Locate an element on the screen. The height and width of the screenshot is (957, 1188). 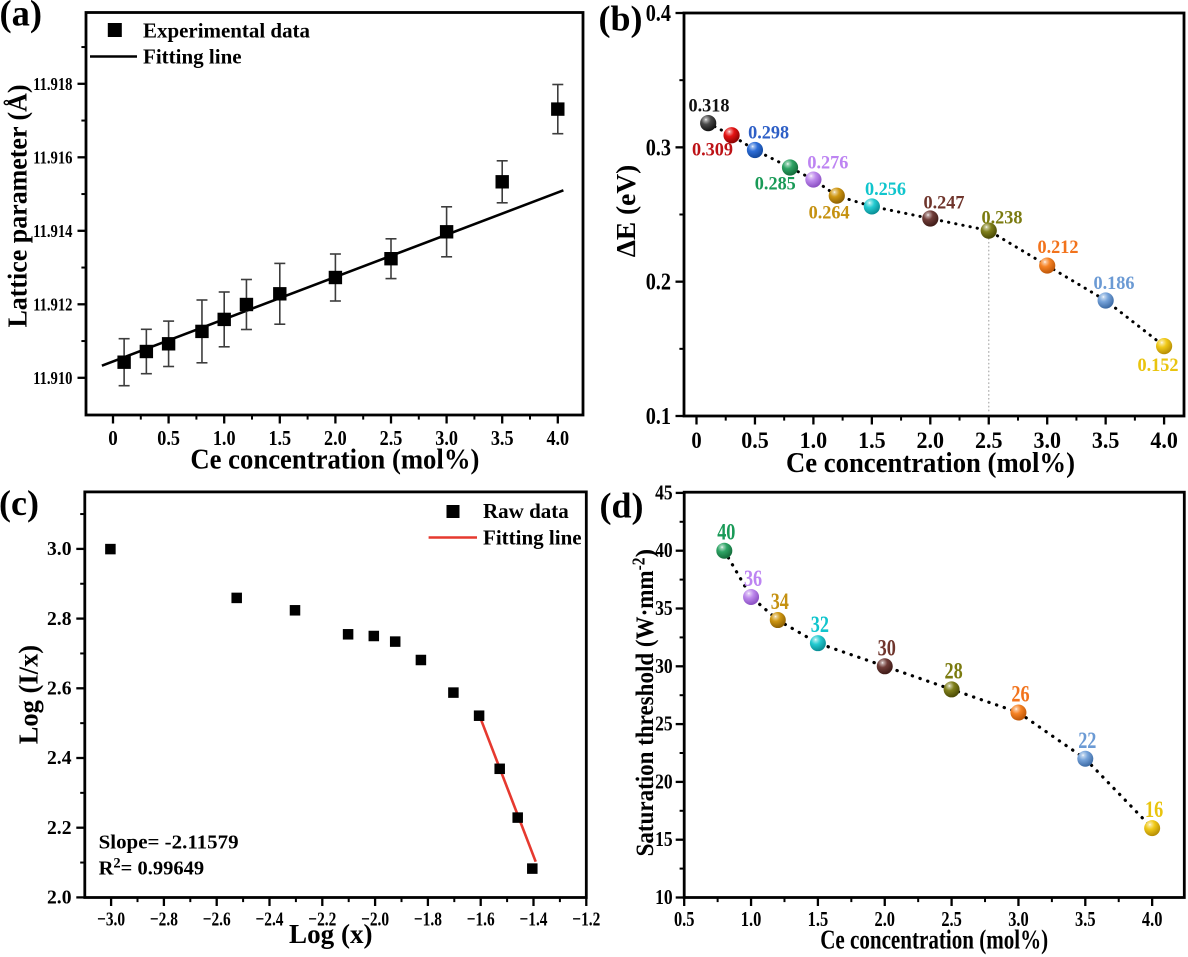
svg-text: Experimental data is located at coordinates (226, 31).